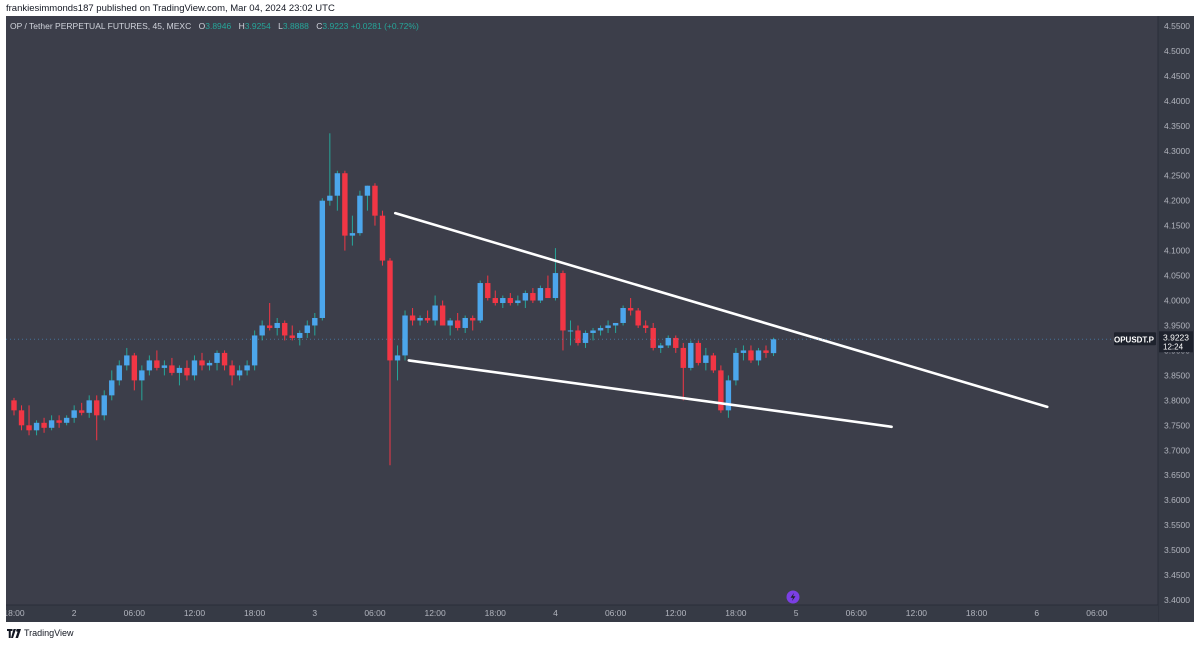 The width and height of the screenshot is (1200, 645). I want to click on time-axis, so click(582, 613).